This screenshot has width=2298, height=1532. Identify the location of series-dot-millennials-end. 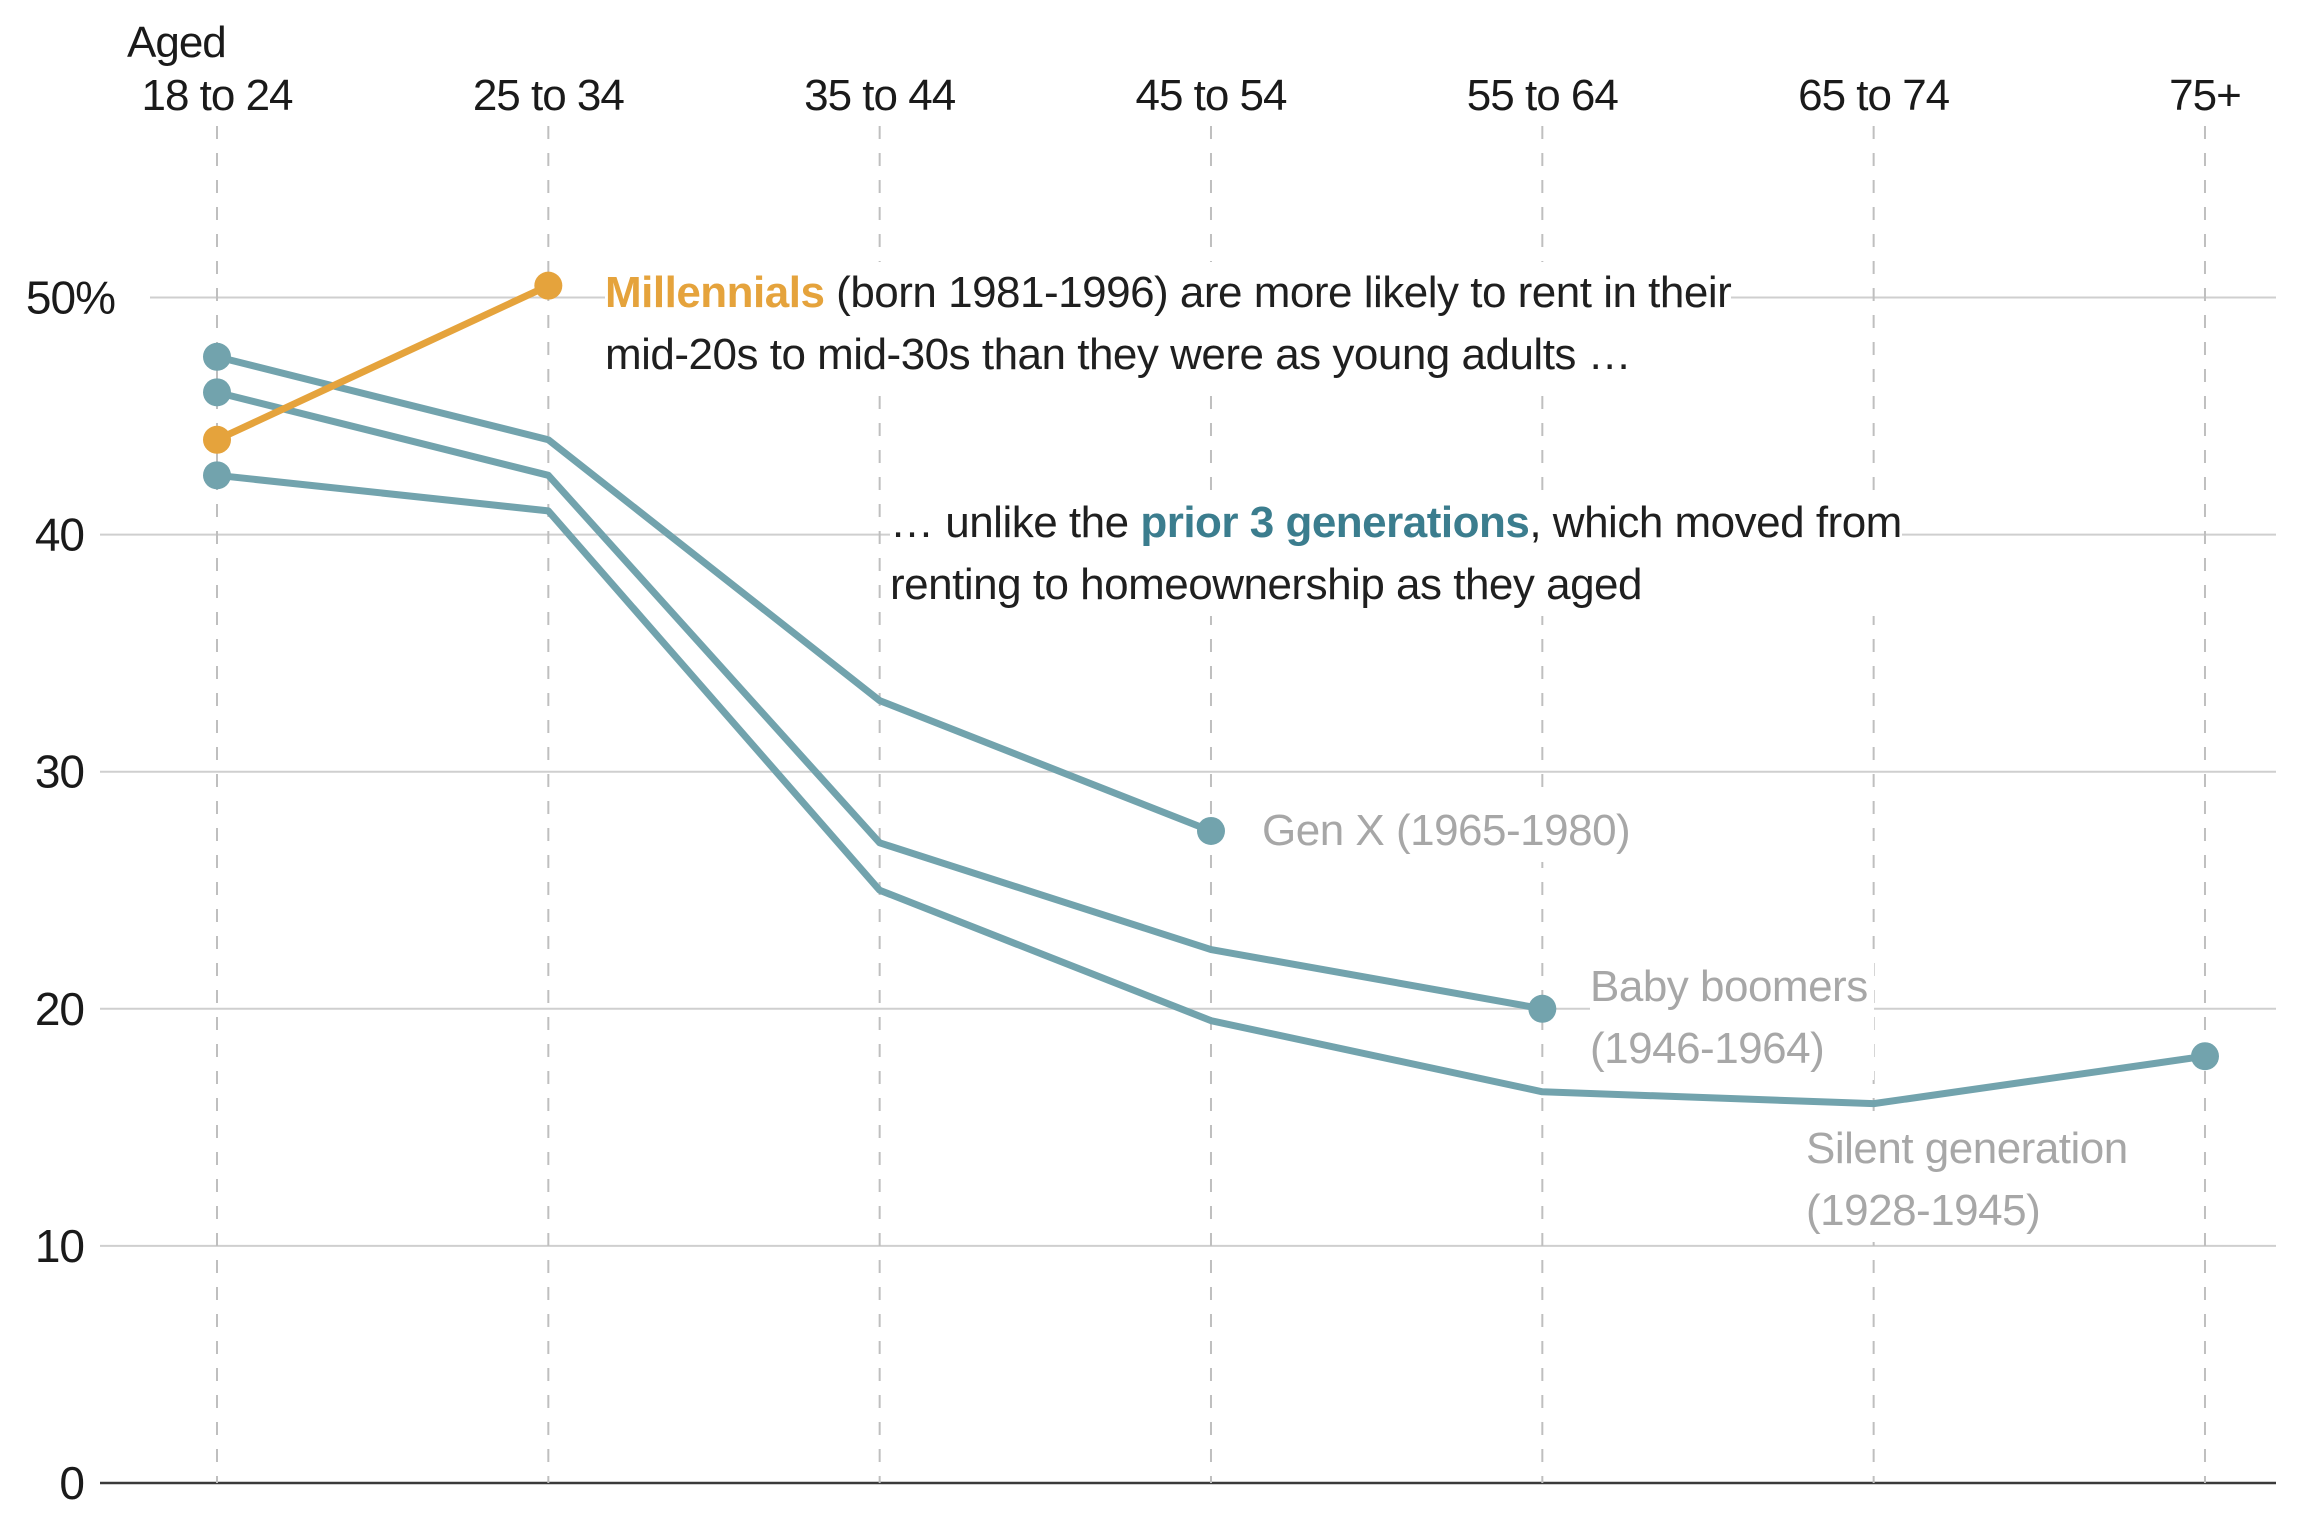
(548, 285).